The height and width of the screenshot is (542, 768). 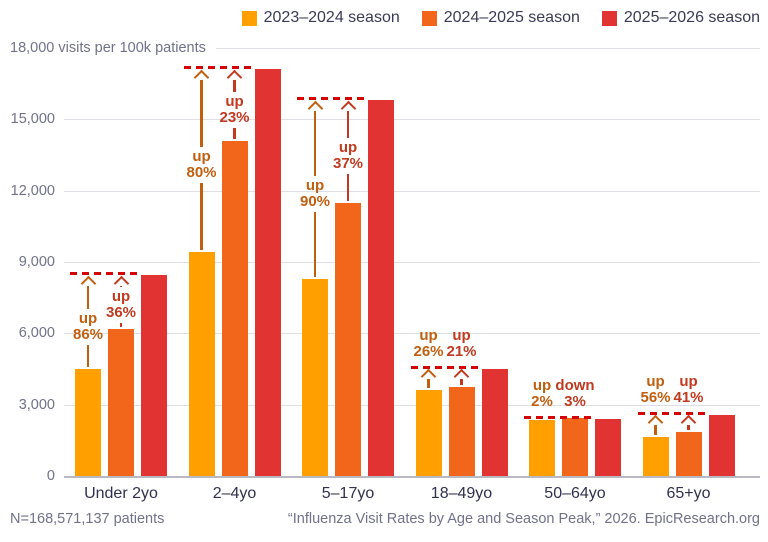 What do you see at coordinates (234, 493) in the screenshot?
I see `x-axis-label: 2–4yo` at bounding box center [234, 493].